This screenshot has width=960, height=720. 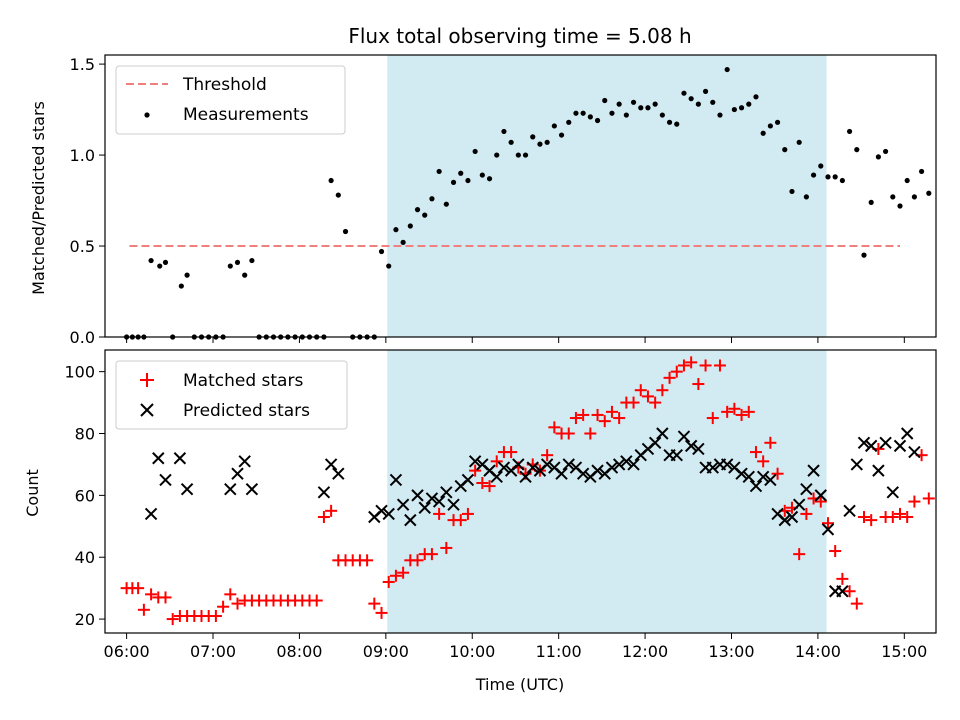 What do you see at coordinates (299, 651) in the screenshot?
I see `x-tick-label: 08:00` at bounding box center [299, 651].